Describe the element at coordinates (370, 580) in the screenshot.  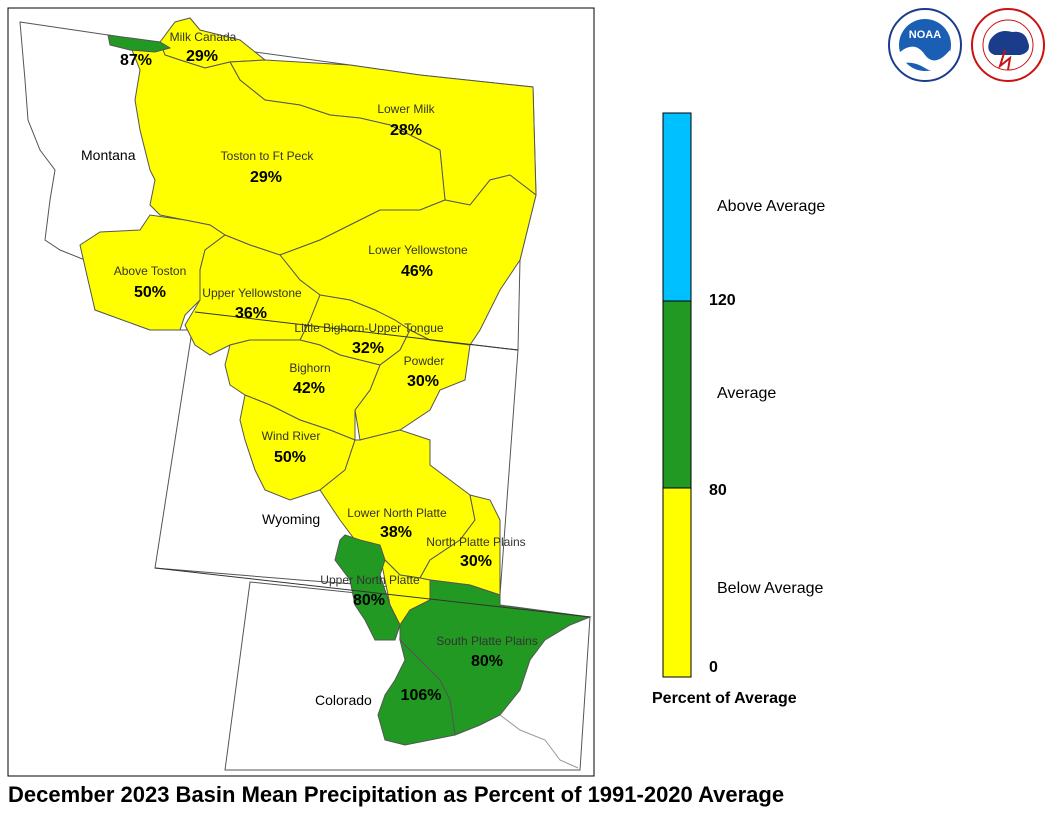
I see `basin-label: Upper North Platte` at that location.